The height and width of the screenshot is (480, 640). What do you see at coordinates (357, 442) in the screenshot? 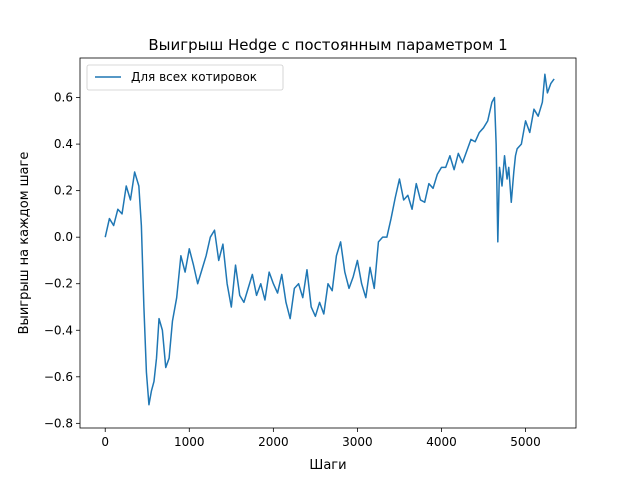
I see `x-tick-label: 3000` at bounding box center [357, 442].